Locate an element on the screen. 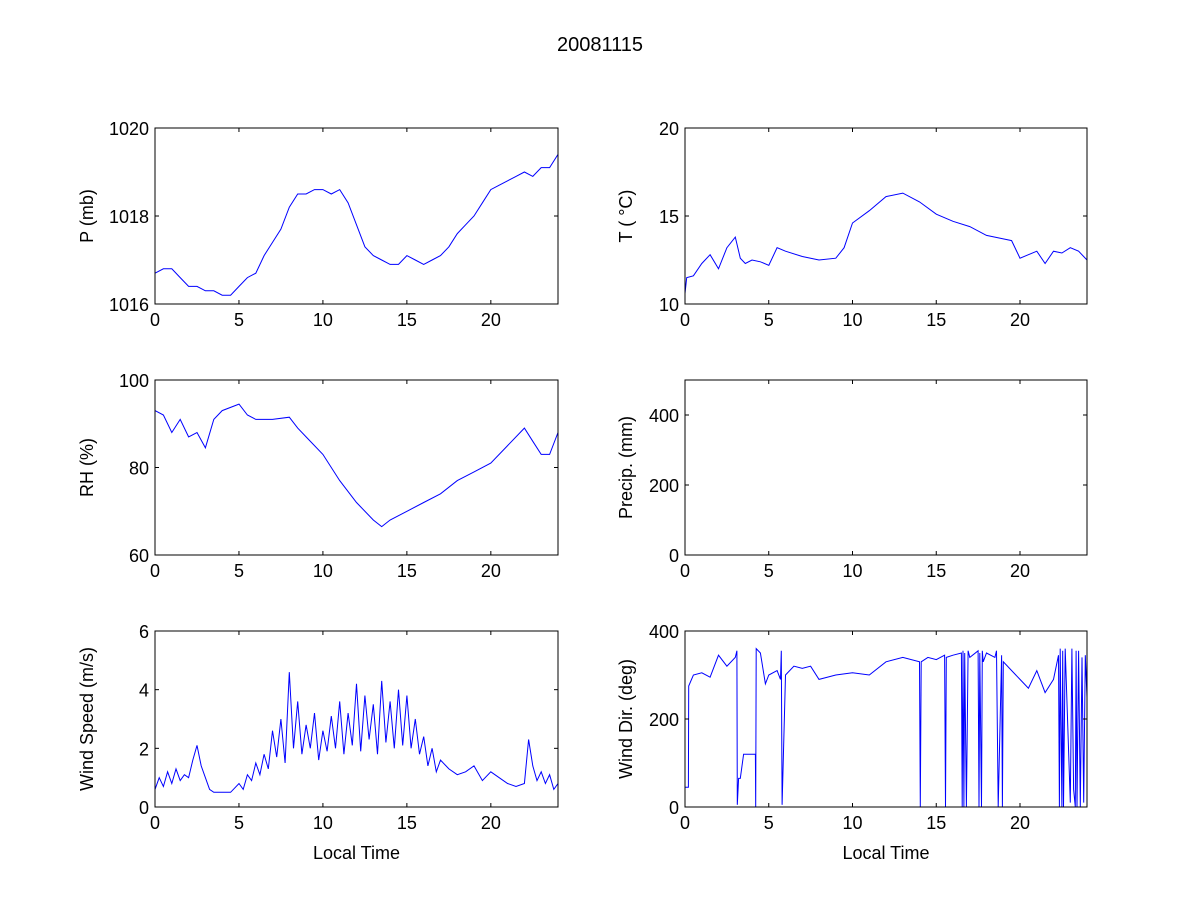 The height and width of the screenshot is (900, 1200). y-tick-label: 2 is located at coordinates (144, 749).